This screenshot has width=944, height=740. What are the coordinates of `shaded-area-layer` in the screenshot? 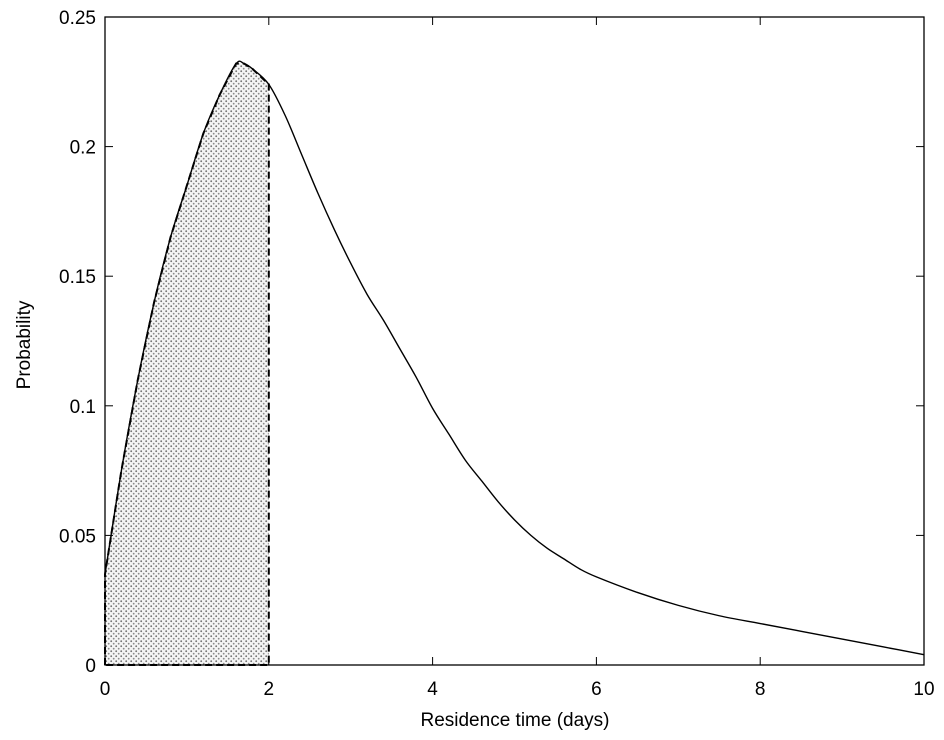 It's located at (187, 364).